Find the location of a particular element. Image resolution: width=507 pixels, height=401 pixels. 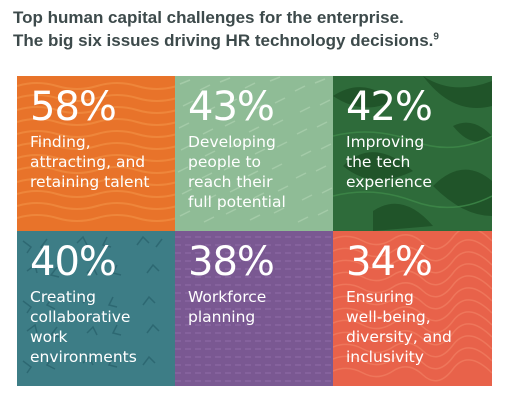

tile-percent: 38% is located at coordinates (231, 262).